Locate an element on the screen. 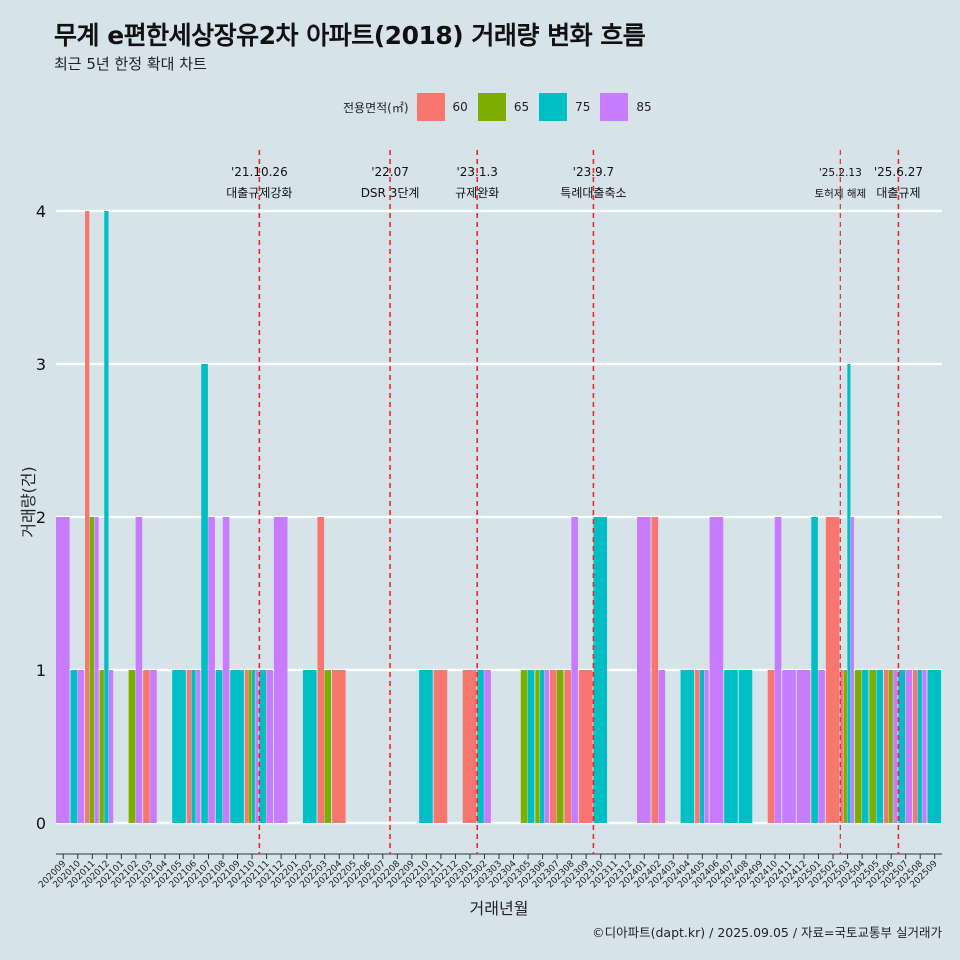 Image resolution: width=960 pixels, height=960 pixels. legend: 전용면적(㎡) 60 65 75 85 is located at coordinates (502, 107).